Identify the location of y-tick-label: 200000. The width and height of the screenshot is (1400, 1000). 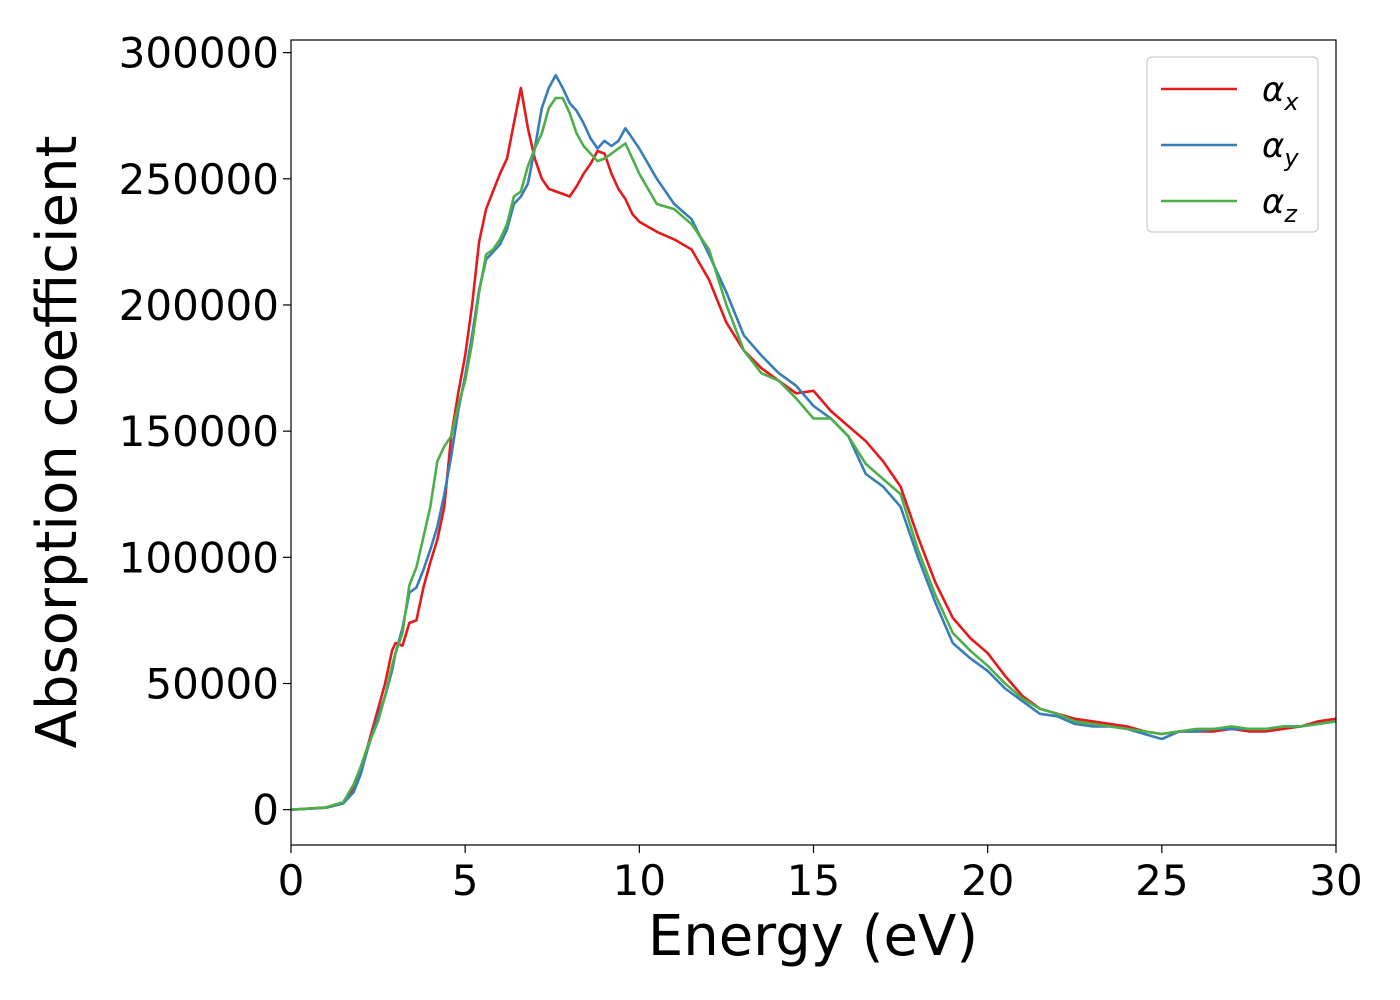
(199, 305).